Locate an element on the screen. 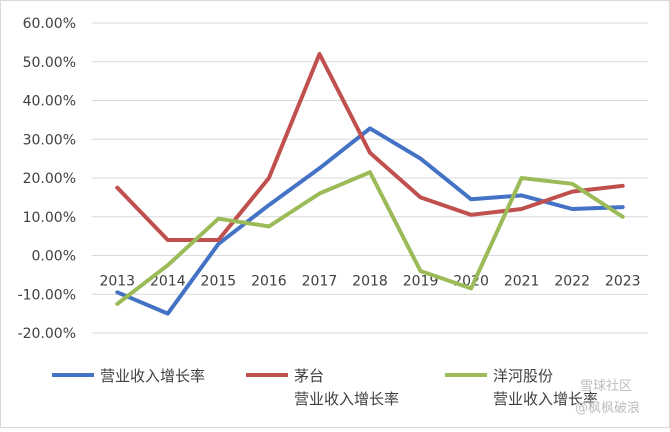  y-tick-label: 0.00% is located at coordinates (54, 257).